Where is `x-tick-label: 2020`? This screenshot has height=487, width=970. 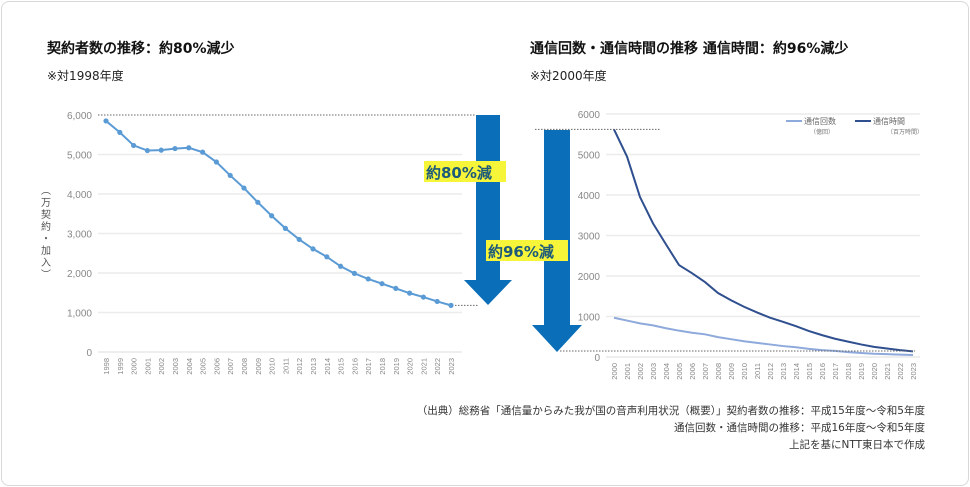
x-tick-label: 2020 is located at coordinates (874, 371).